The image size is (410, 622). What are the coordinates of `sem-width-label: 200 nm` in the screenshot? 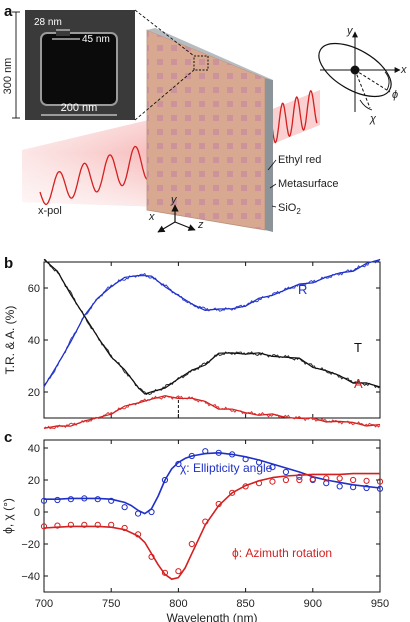 It's located at (79, 108).